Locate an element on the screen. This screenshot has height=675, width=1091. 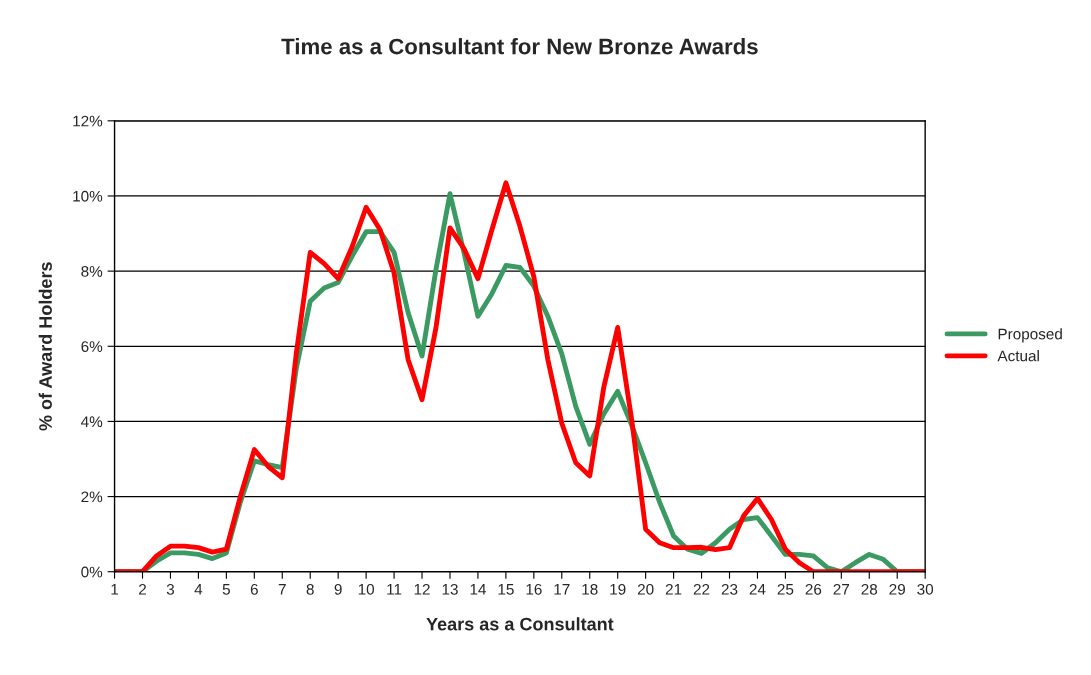
y-axis-title: % of Award Holders is located at coordinates (45, 346).